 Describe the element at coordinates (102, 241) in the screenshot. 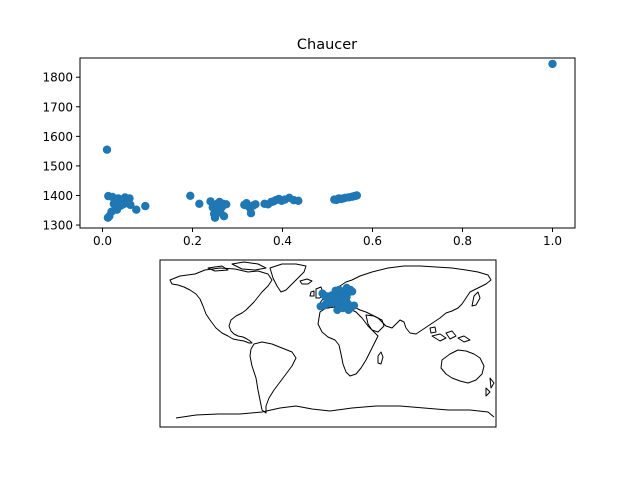

I see `x-tick-label: 0.0` at that location.